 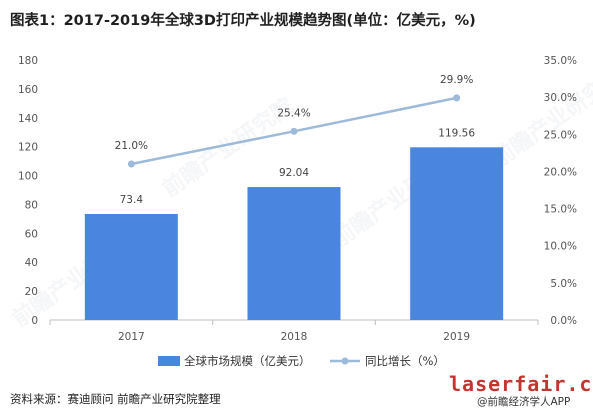 I want to click on y-right-tick-label: 25.0%, so click(x=560, y=135).